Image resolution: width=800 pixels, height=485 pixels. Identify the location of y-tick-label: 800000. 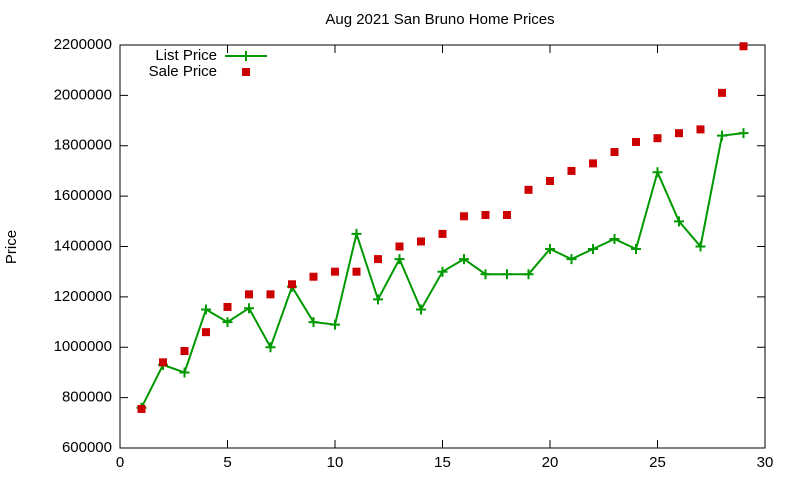
(87, 397).